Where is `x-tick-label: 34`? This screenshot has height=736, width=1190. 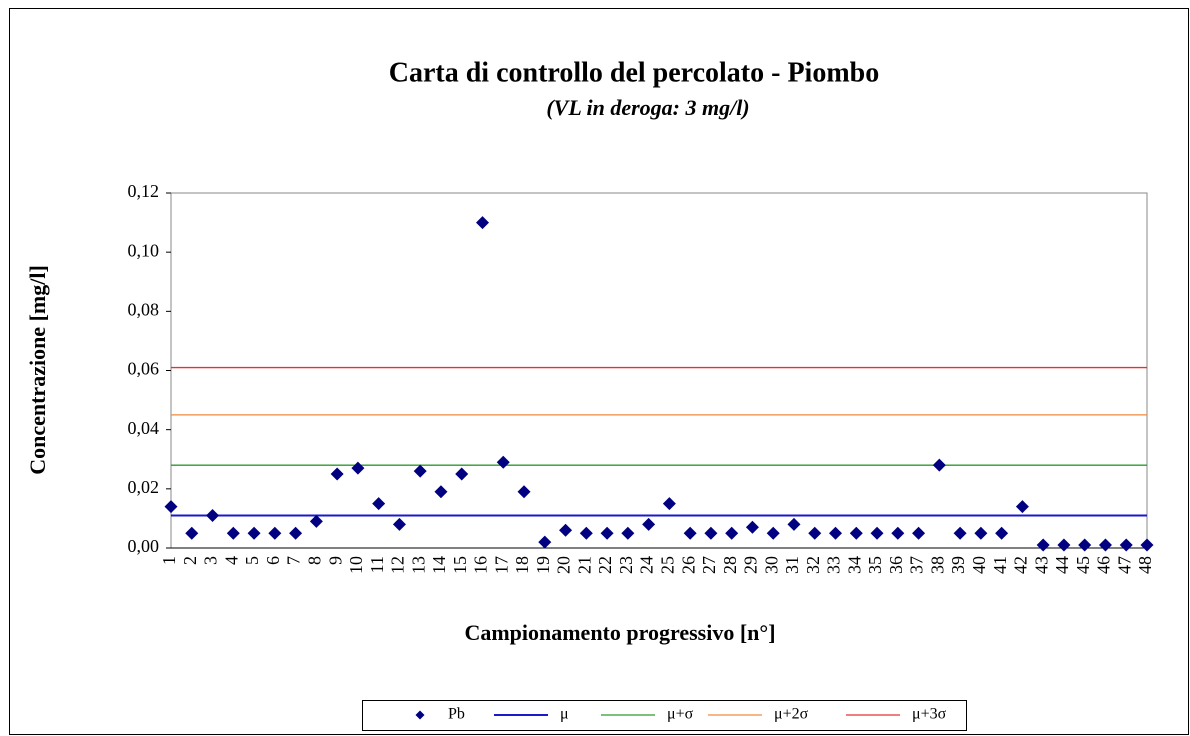
x-tick-label: 34 is located at coordinates (854, 565).